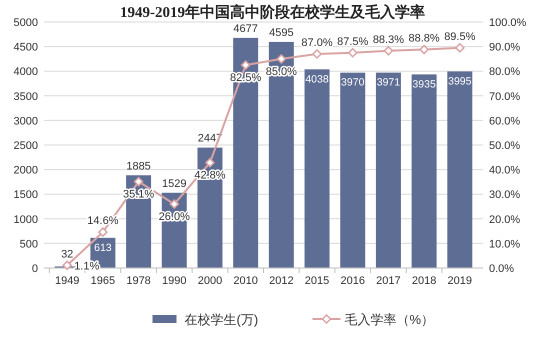 The width and height of the screenshot is (545, 349). What do you see at coordinates (245, 28) in the screenshot?
I see `data-label: 4677` at bounding box center [245, 28].